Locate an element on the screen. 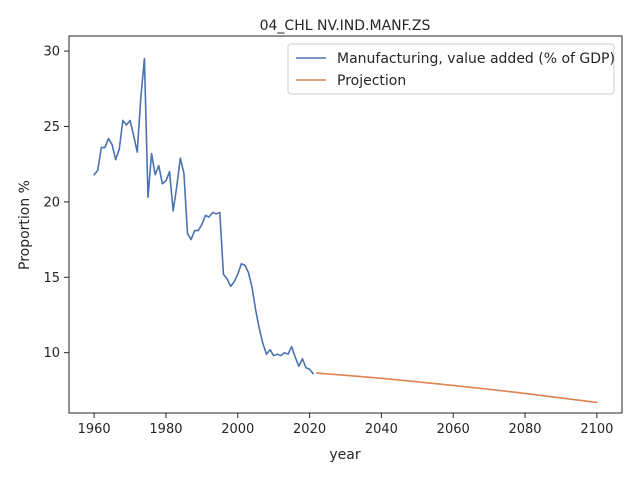  legend-box is located at coordinates (451, 69).